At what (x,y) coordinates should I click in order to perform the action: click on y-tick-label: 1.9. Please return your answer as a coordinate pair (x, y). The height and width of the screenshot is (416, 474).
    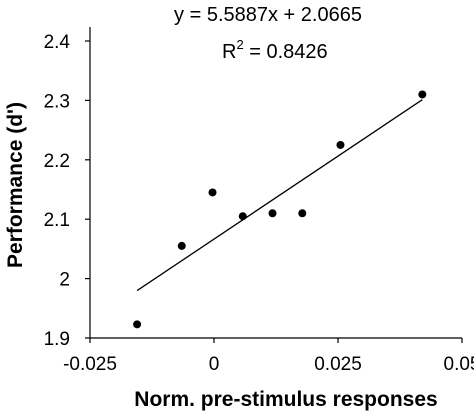
    Looking at the image, I should click on (57, 339).